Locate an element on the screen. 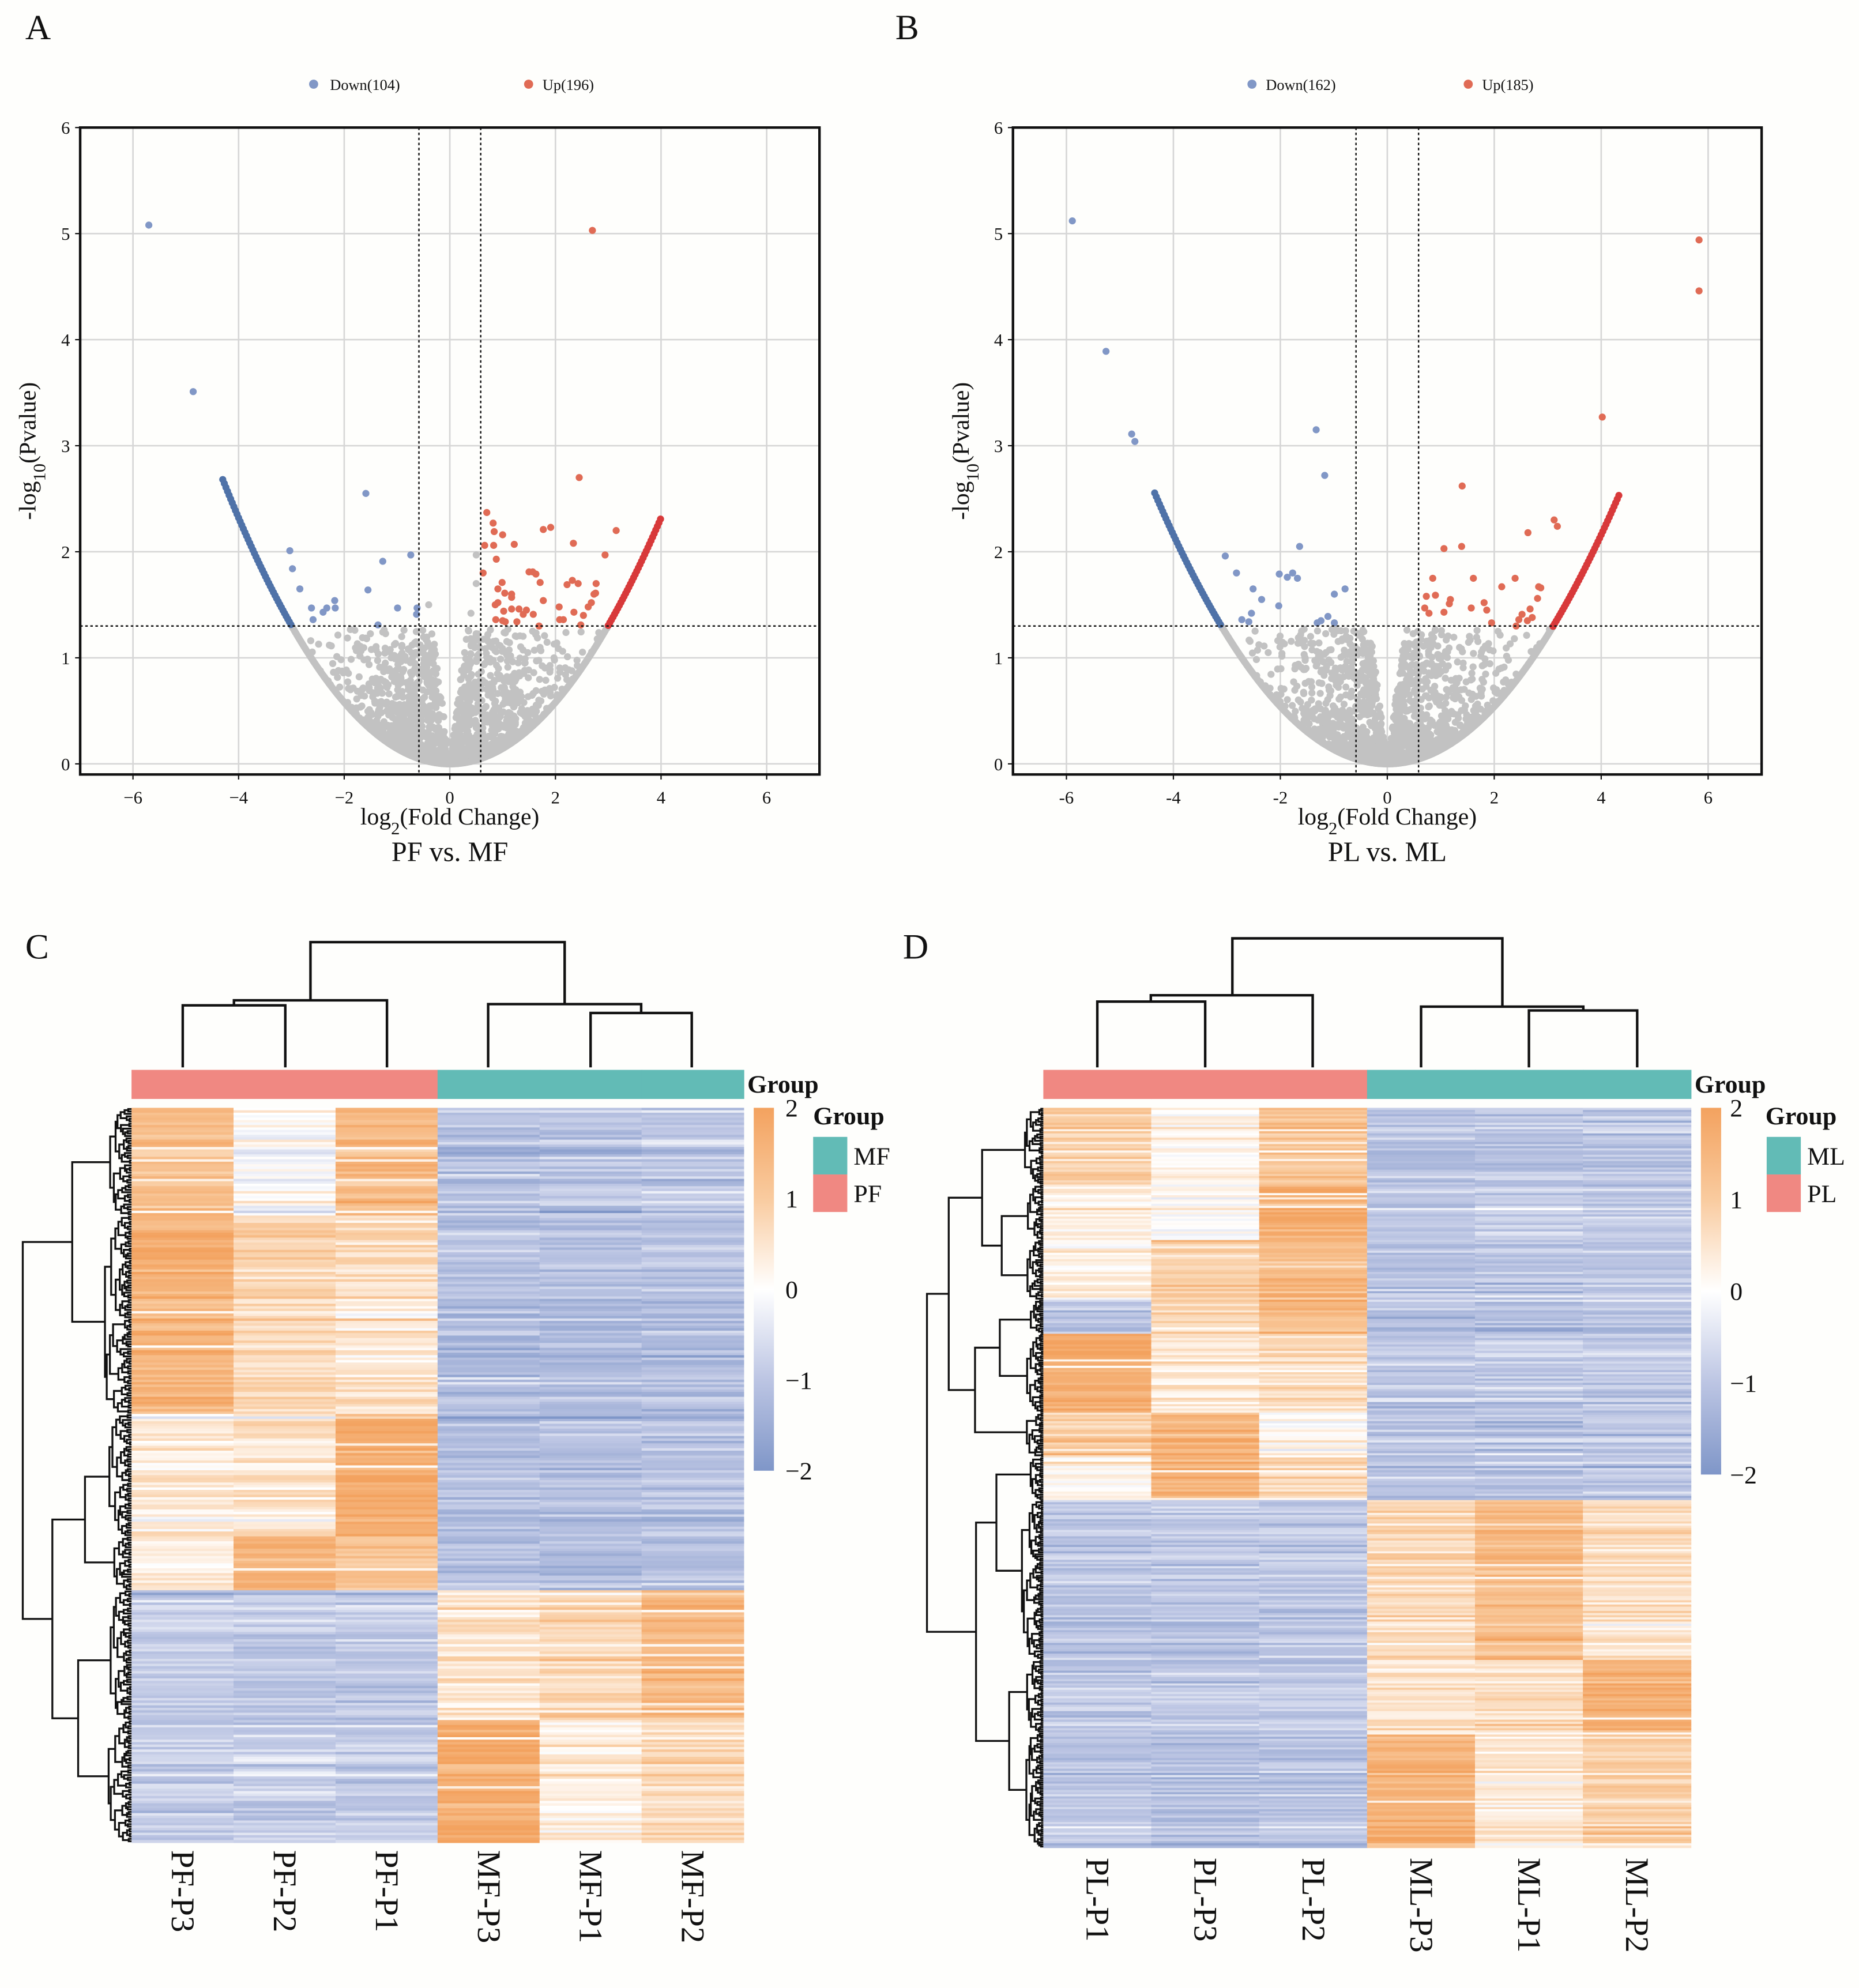  y-tick-label: 0 is located at coordinates (65, 764).